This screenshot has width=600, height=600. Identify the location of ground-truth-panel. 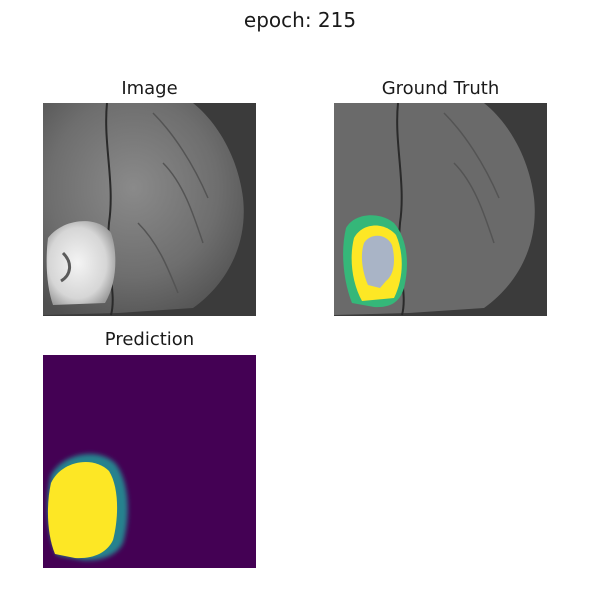
(440, 209).